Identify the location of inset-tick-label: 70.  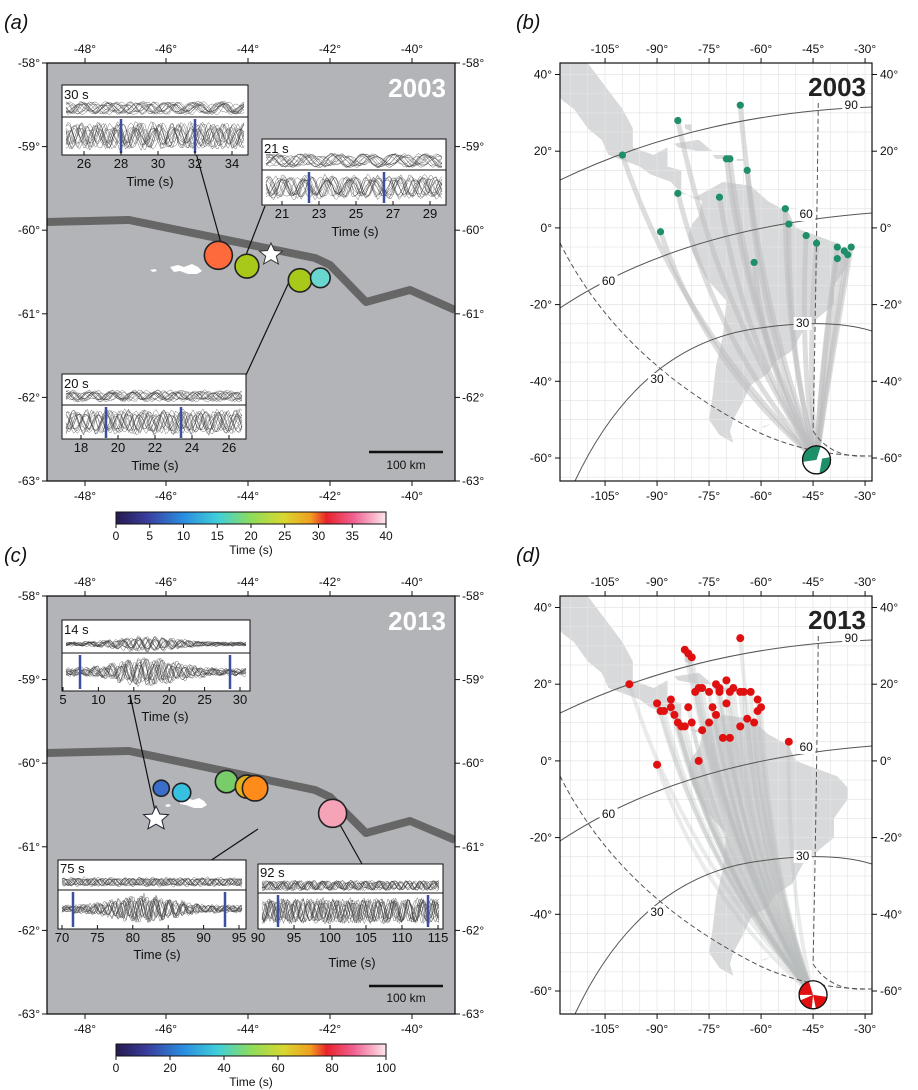
(62, 937).